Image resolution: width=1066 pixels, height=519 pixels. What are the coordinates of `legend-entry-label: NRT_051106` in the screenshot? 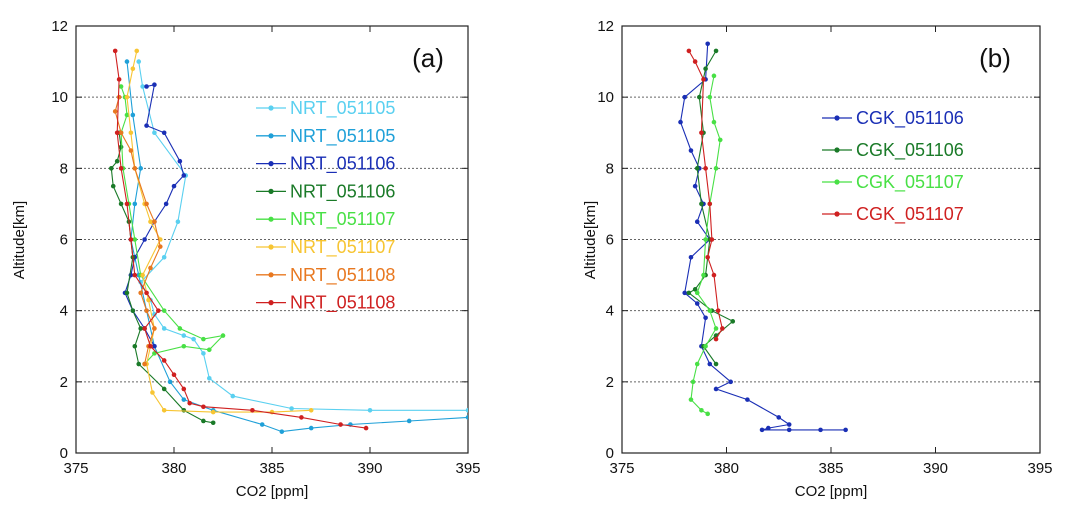 It's located at (342, 164).